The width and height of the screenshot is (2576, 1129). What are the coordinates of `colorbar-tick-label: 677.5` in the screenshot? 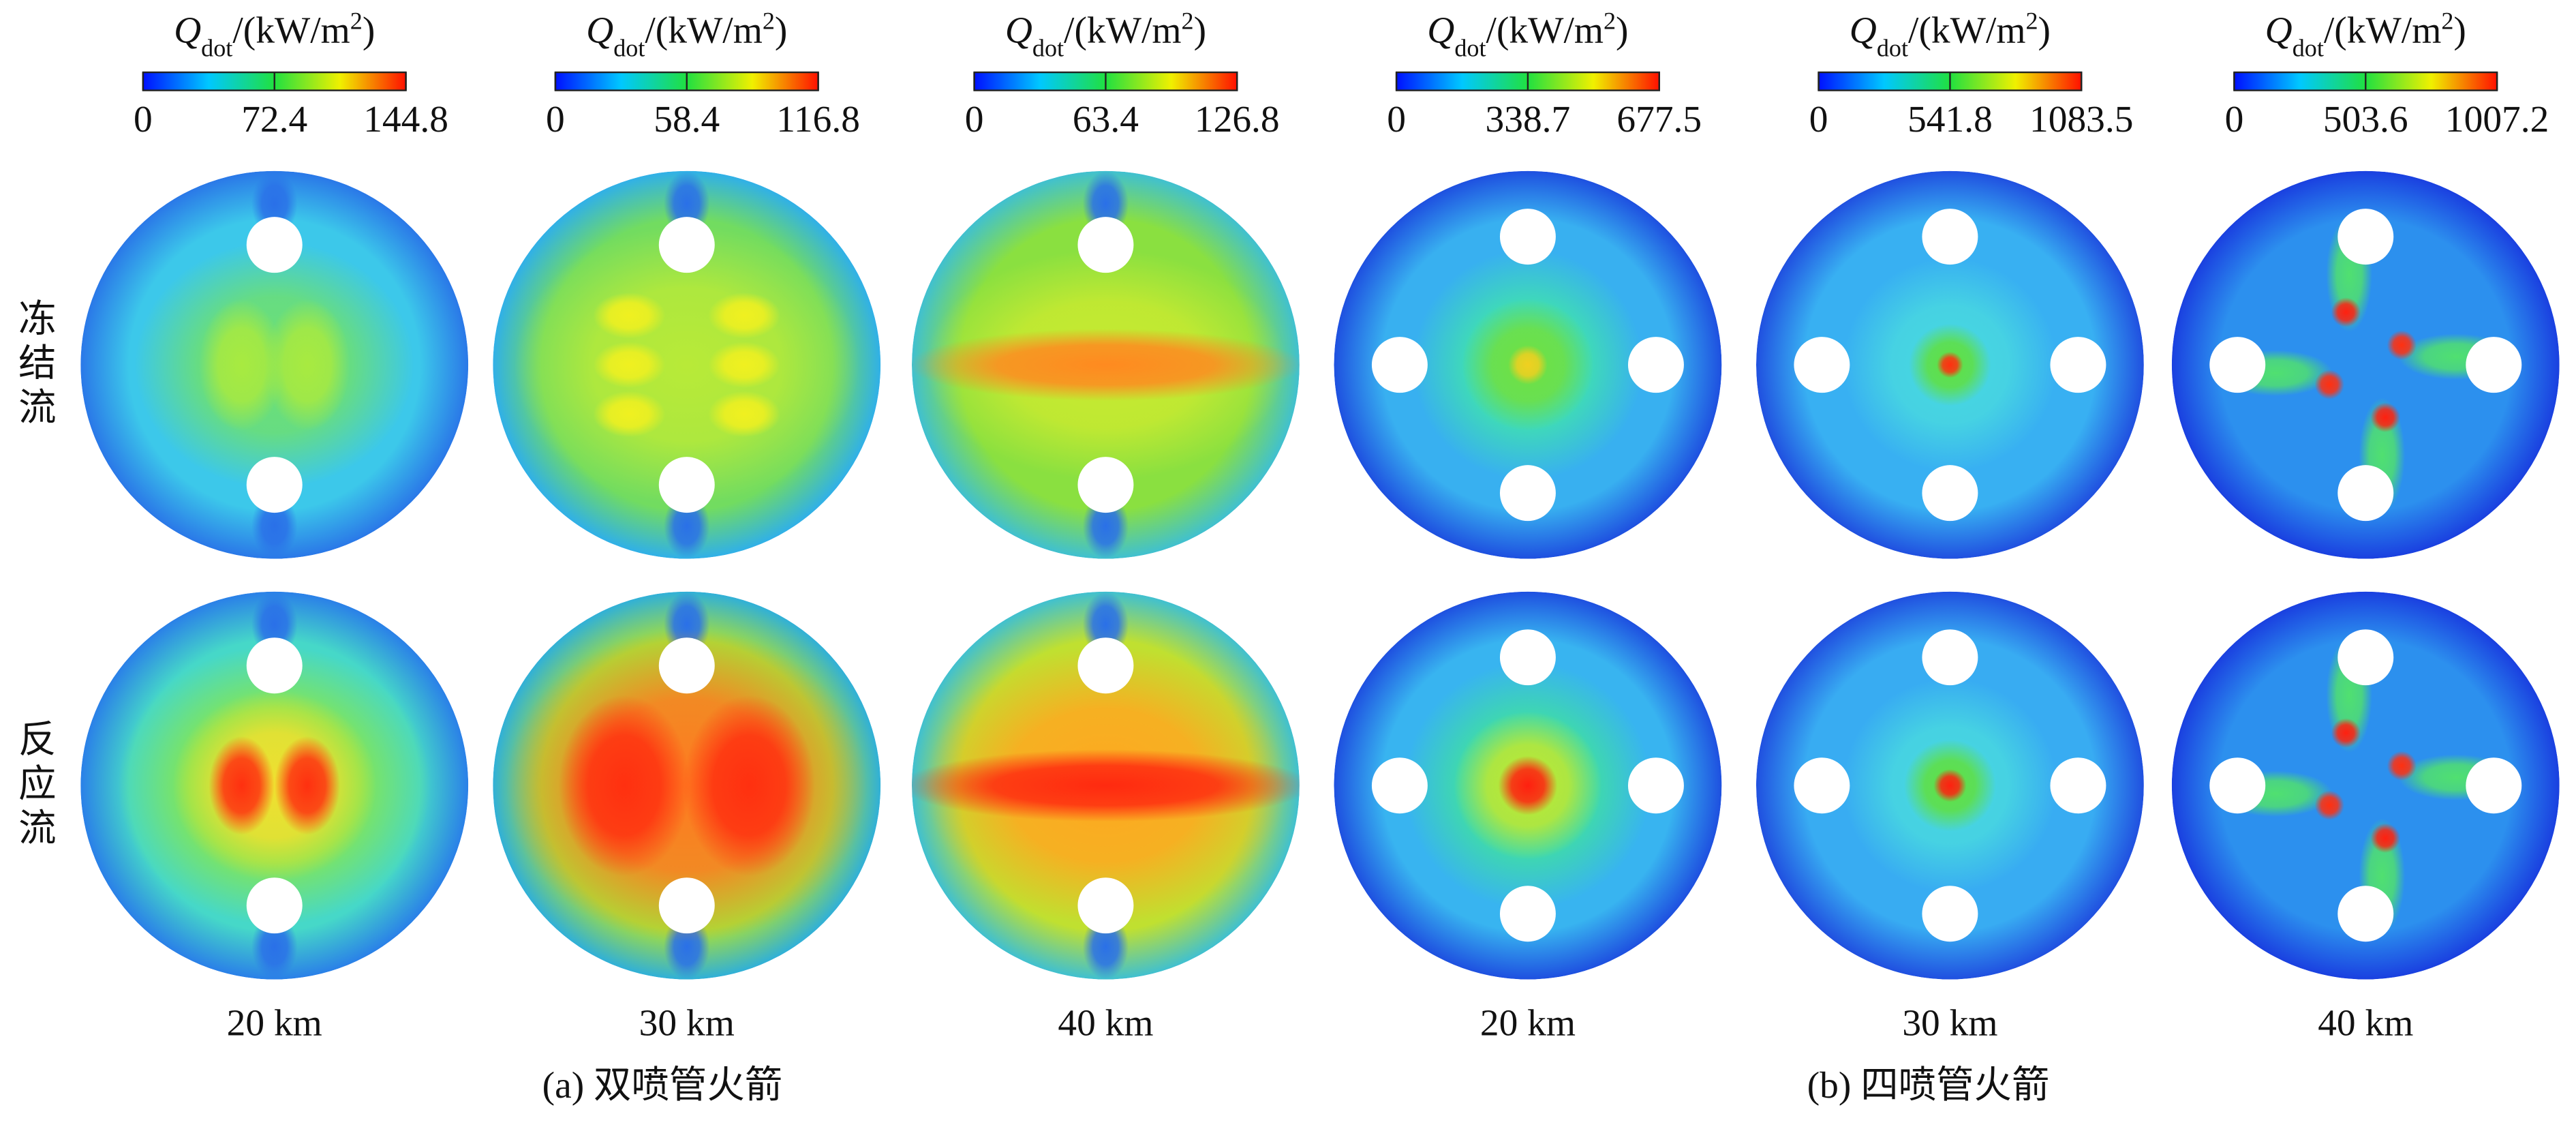 It's located at (1659, 119).